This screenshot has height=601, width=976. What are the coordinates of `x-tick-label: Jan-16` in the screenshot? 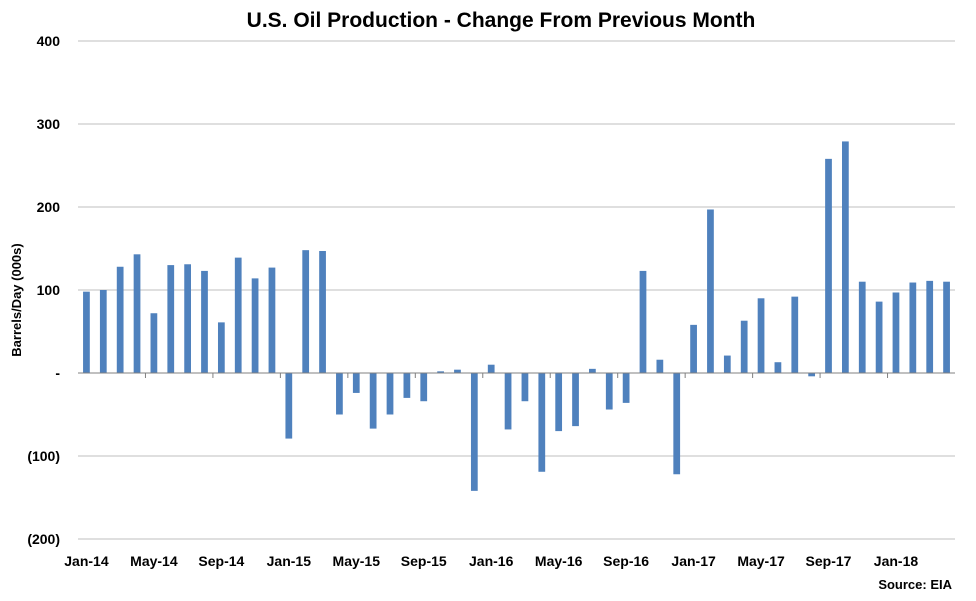 It's located at (491, 561).